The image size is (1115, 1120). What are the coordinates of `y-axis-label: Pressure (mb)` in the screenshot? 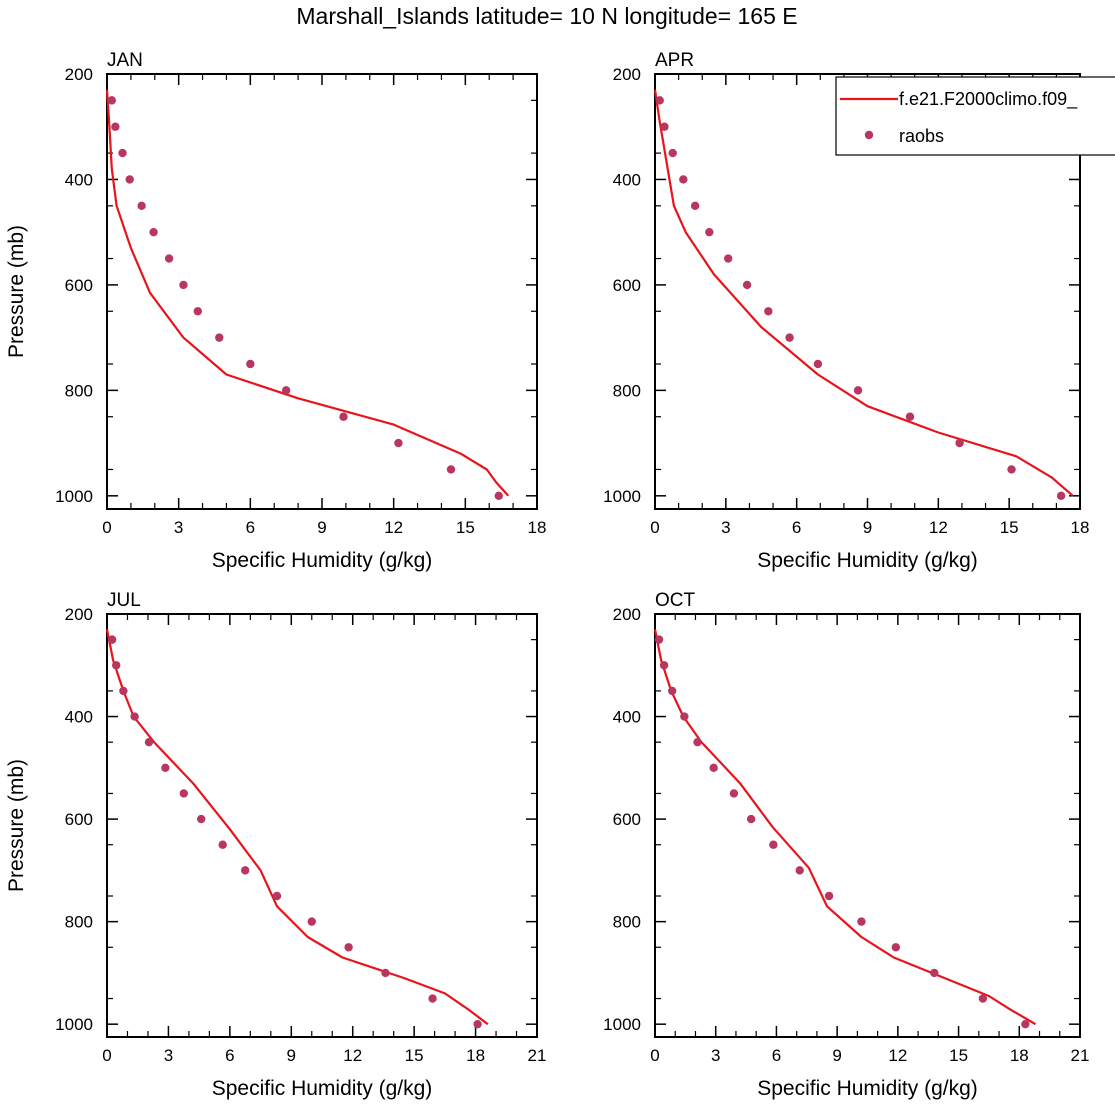 It's located at (16, 291).